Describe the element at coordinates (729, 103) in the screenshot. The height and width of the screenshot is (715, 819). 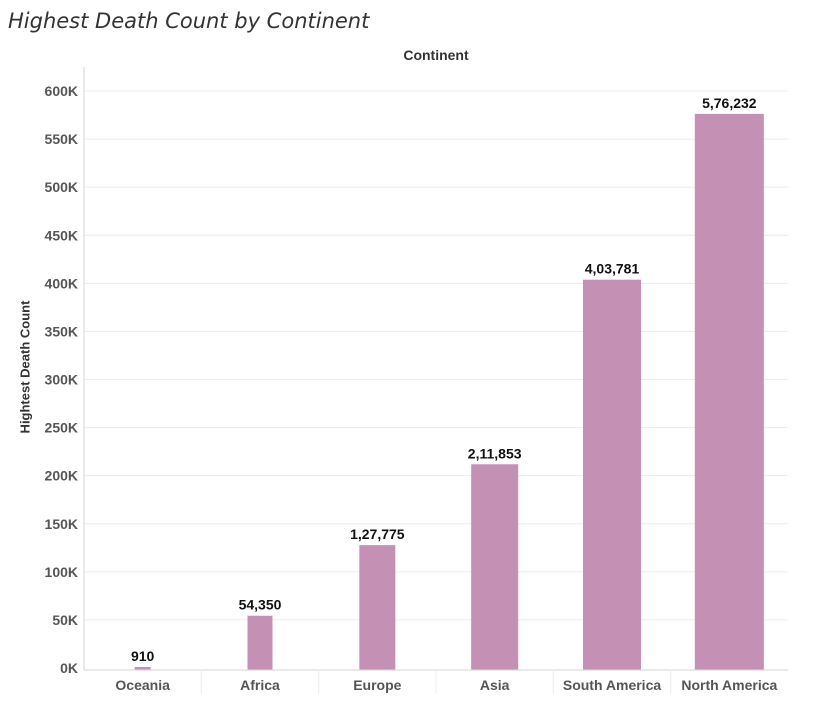
I see `data-label: 5,76,232` at that location.